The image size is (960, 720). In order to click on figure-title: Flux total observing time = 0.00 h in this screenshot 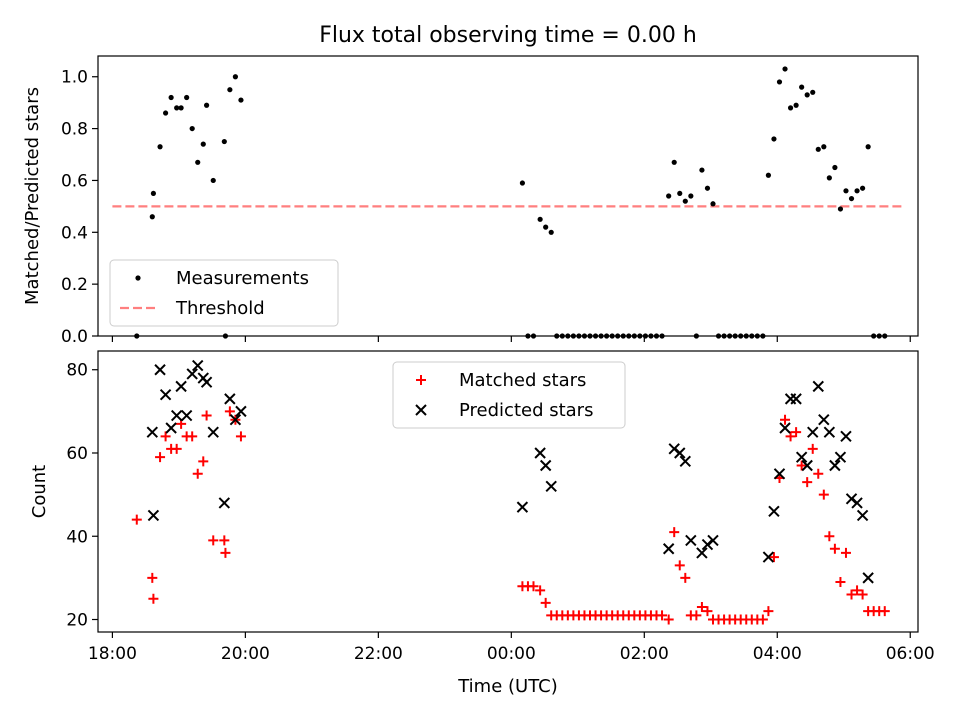, I will do `click(508, 35)`.